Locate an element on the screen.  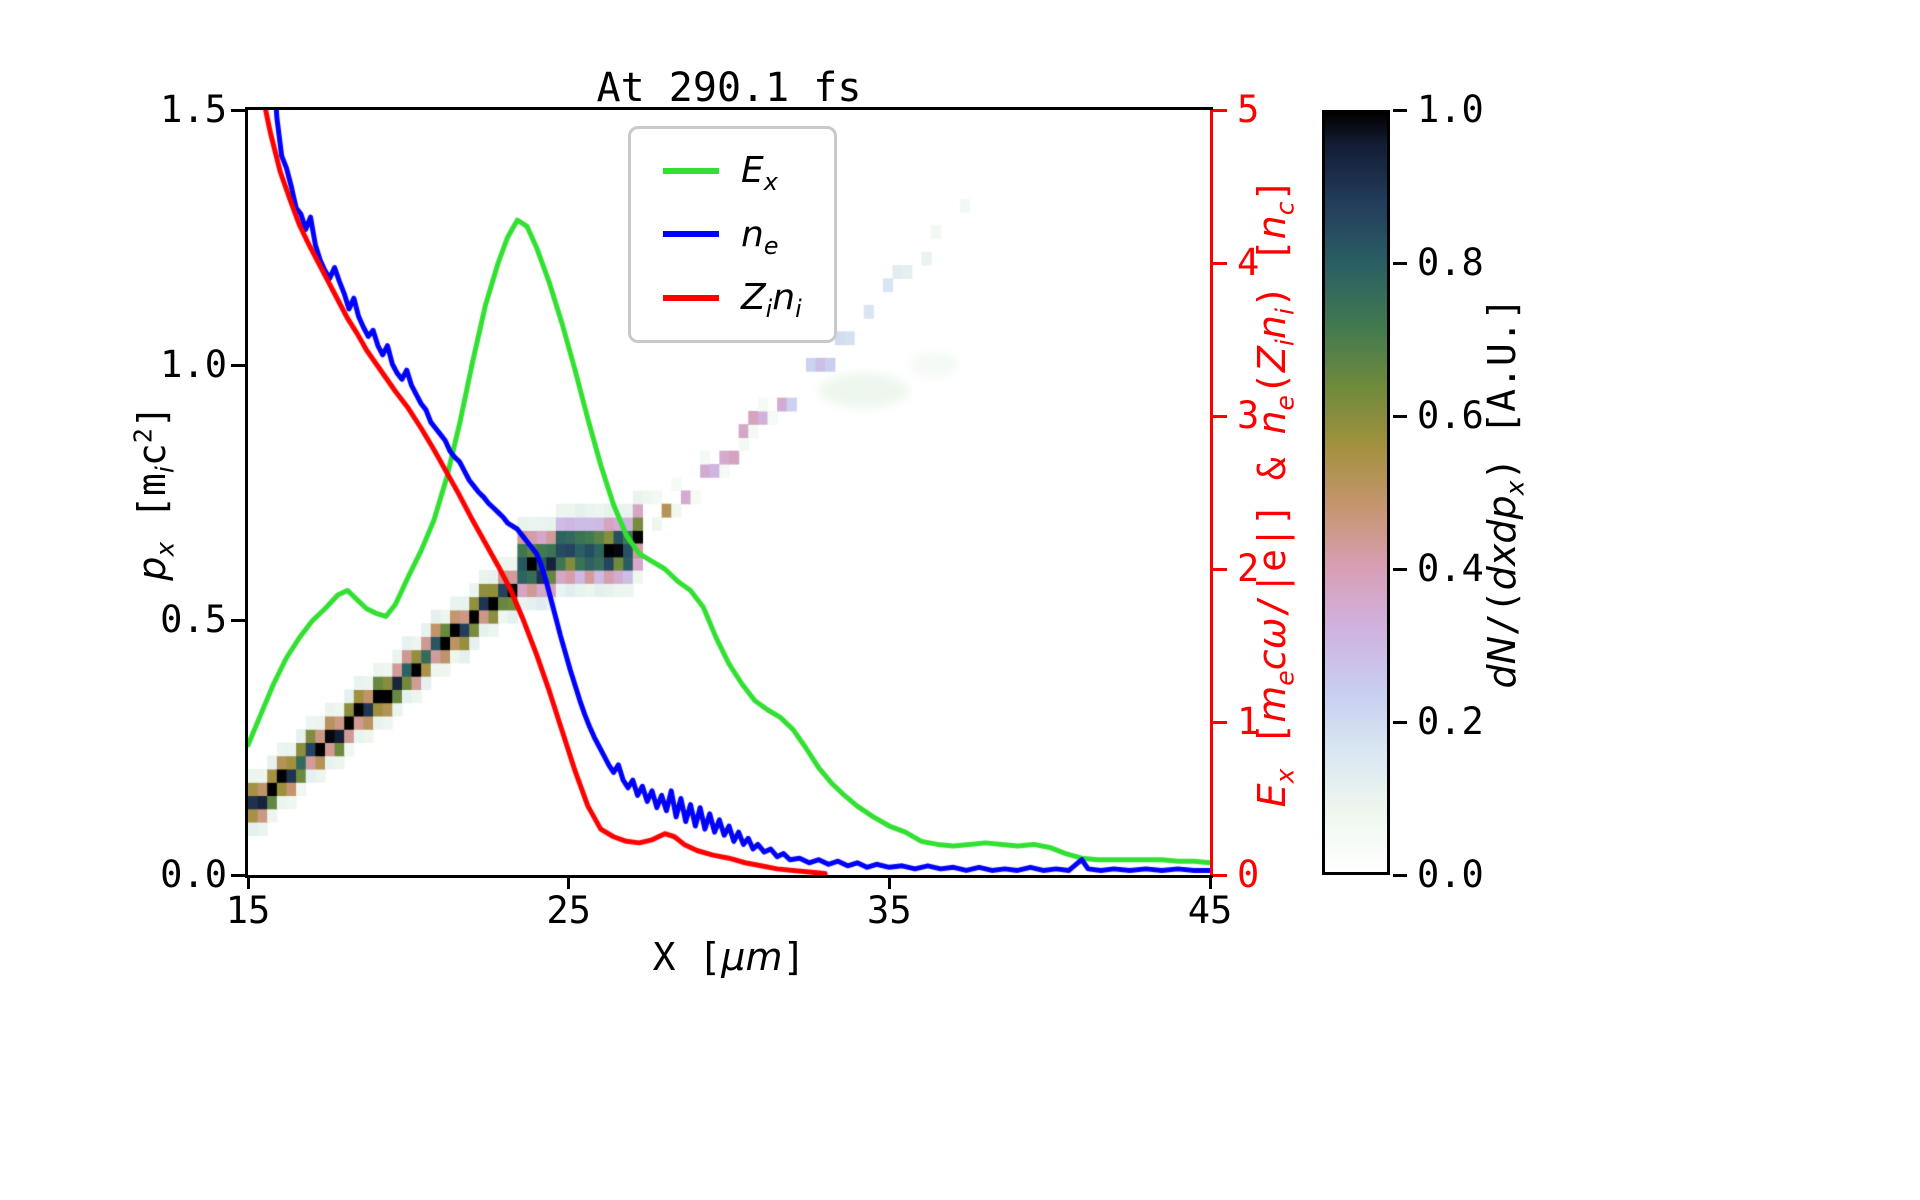
y-tick-right-label: 3 is located at coordinates (1248, 415).